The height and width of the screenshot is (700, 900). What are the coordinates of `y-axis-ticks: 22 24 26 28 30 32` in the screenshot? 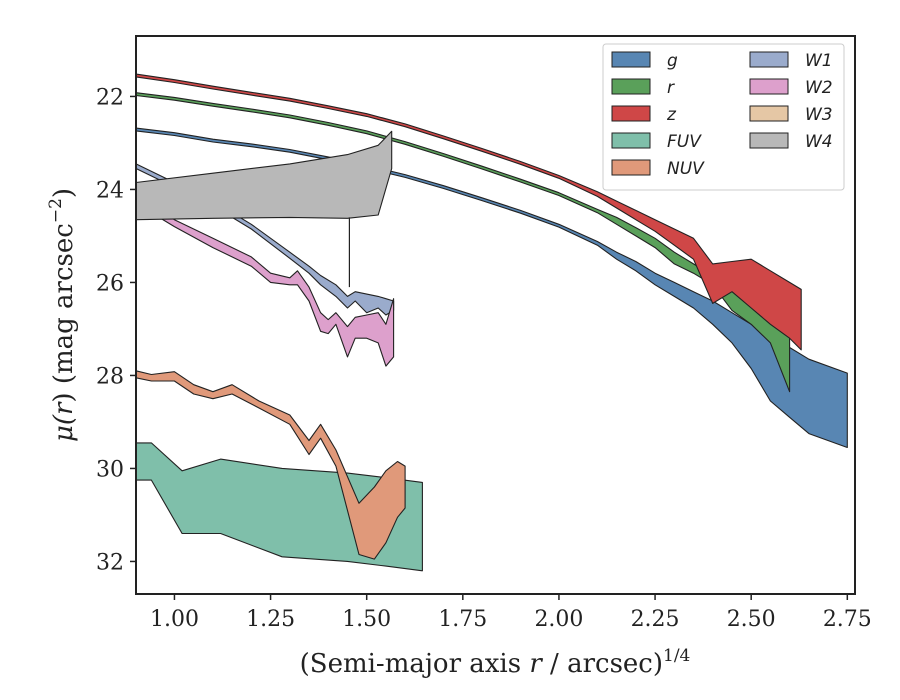 It's located at (116, 330).